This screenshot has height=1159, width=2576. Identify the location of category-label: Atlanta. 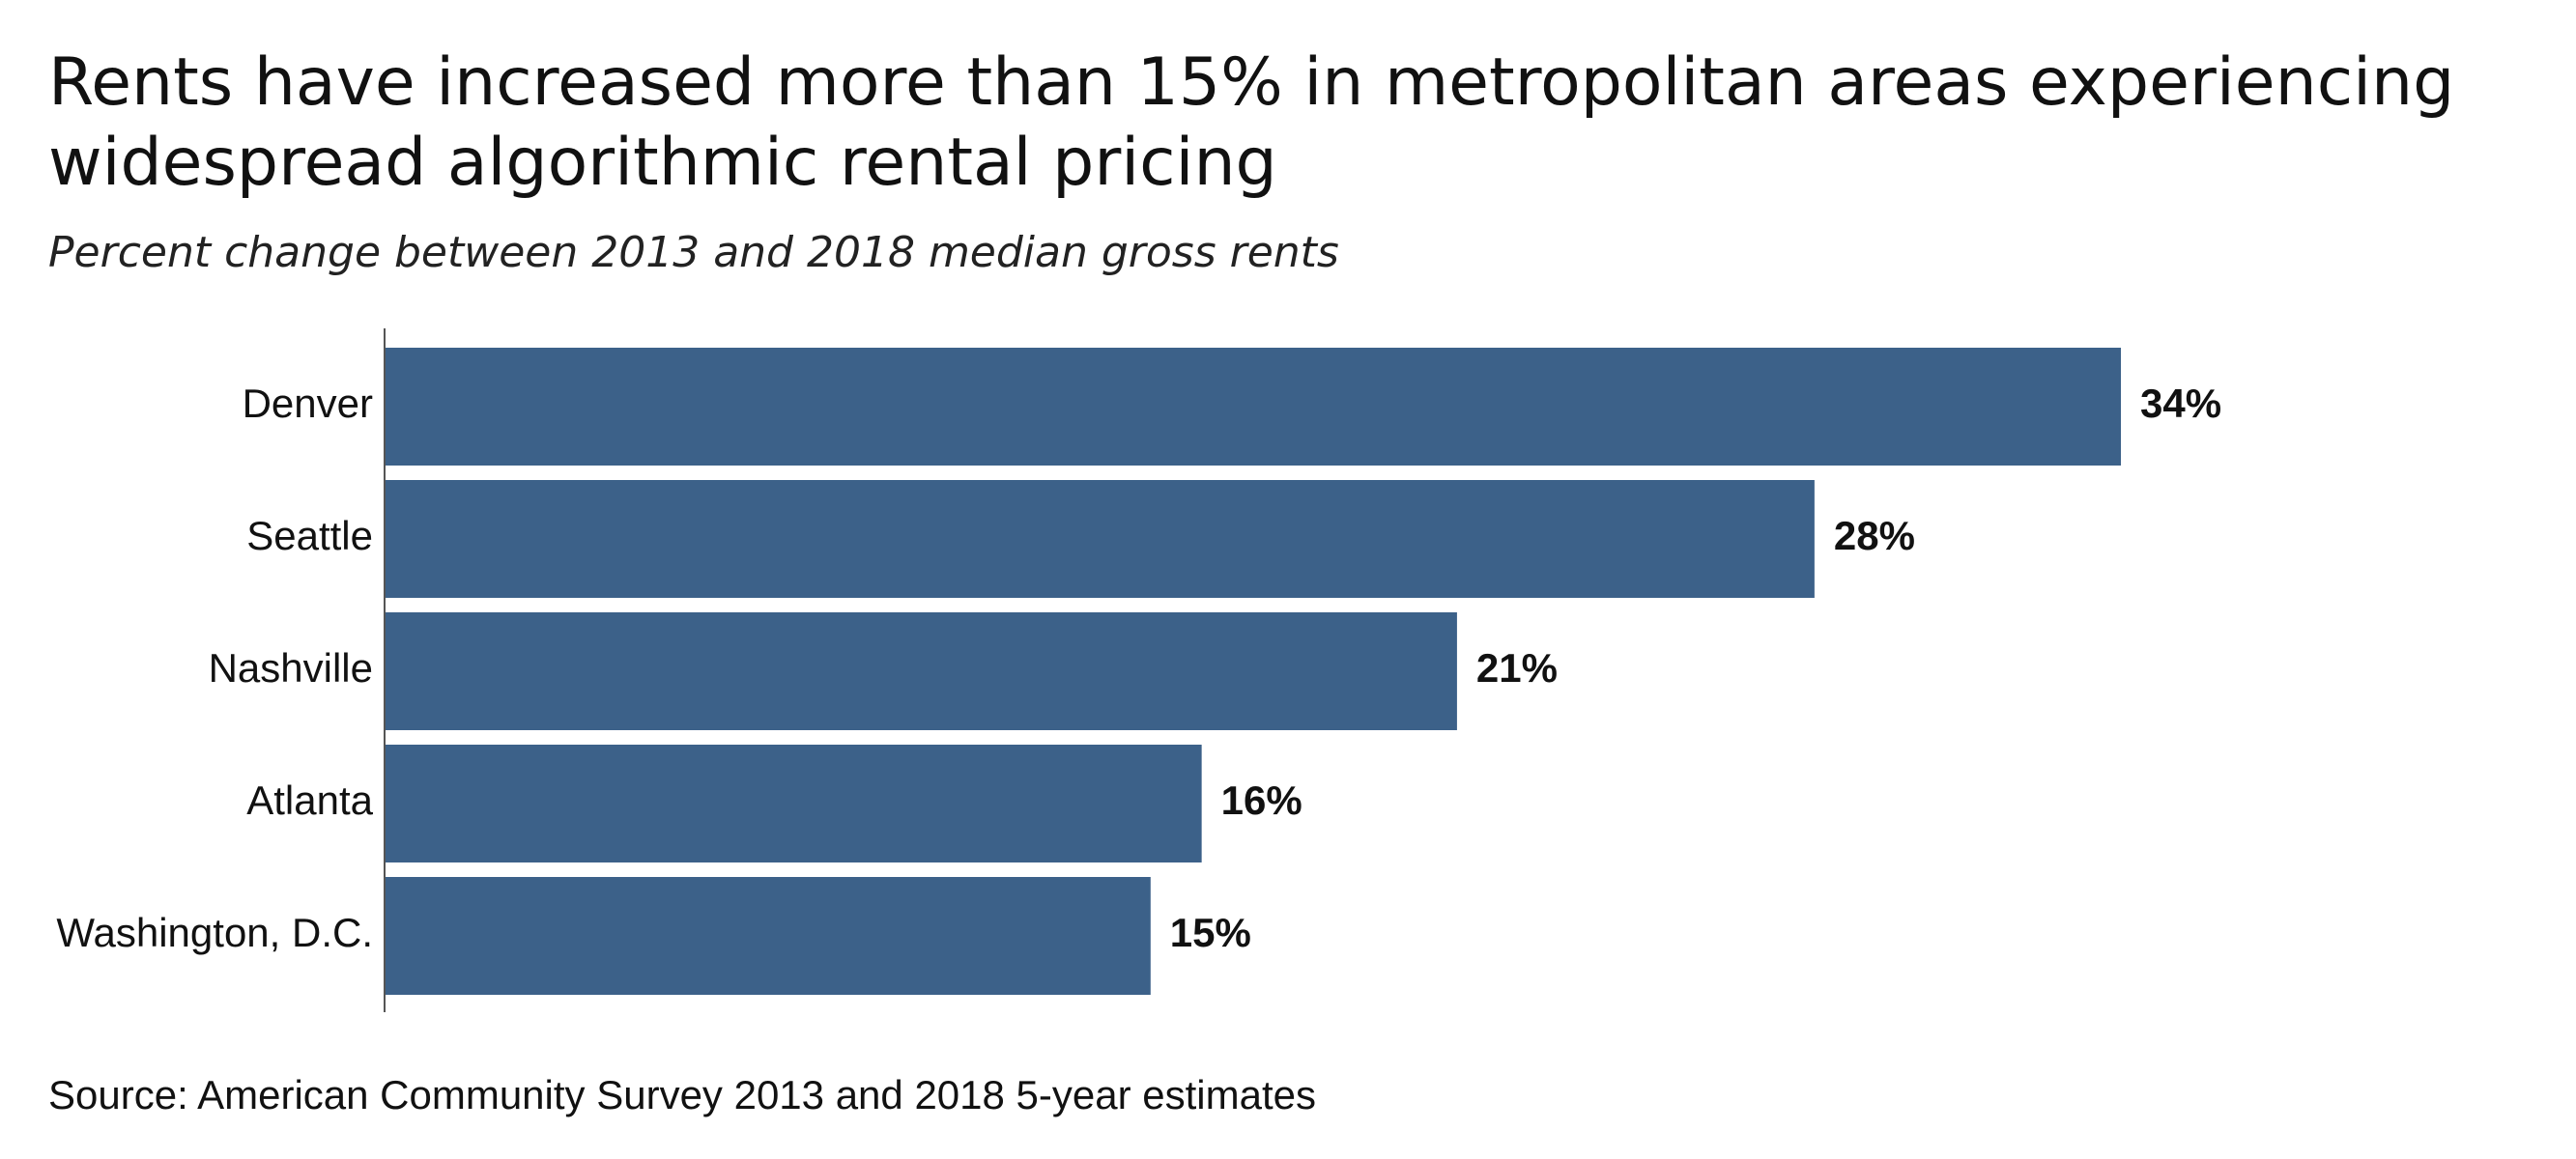
(310, 800).